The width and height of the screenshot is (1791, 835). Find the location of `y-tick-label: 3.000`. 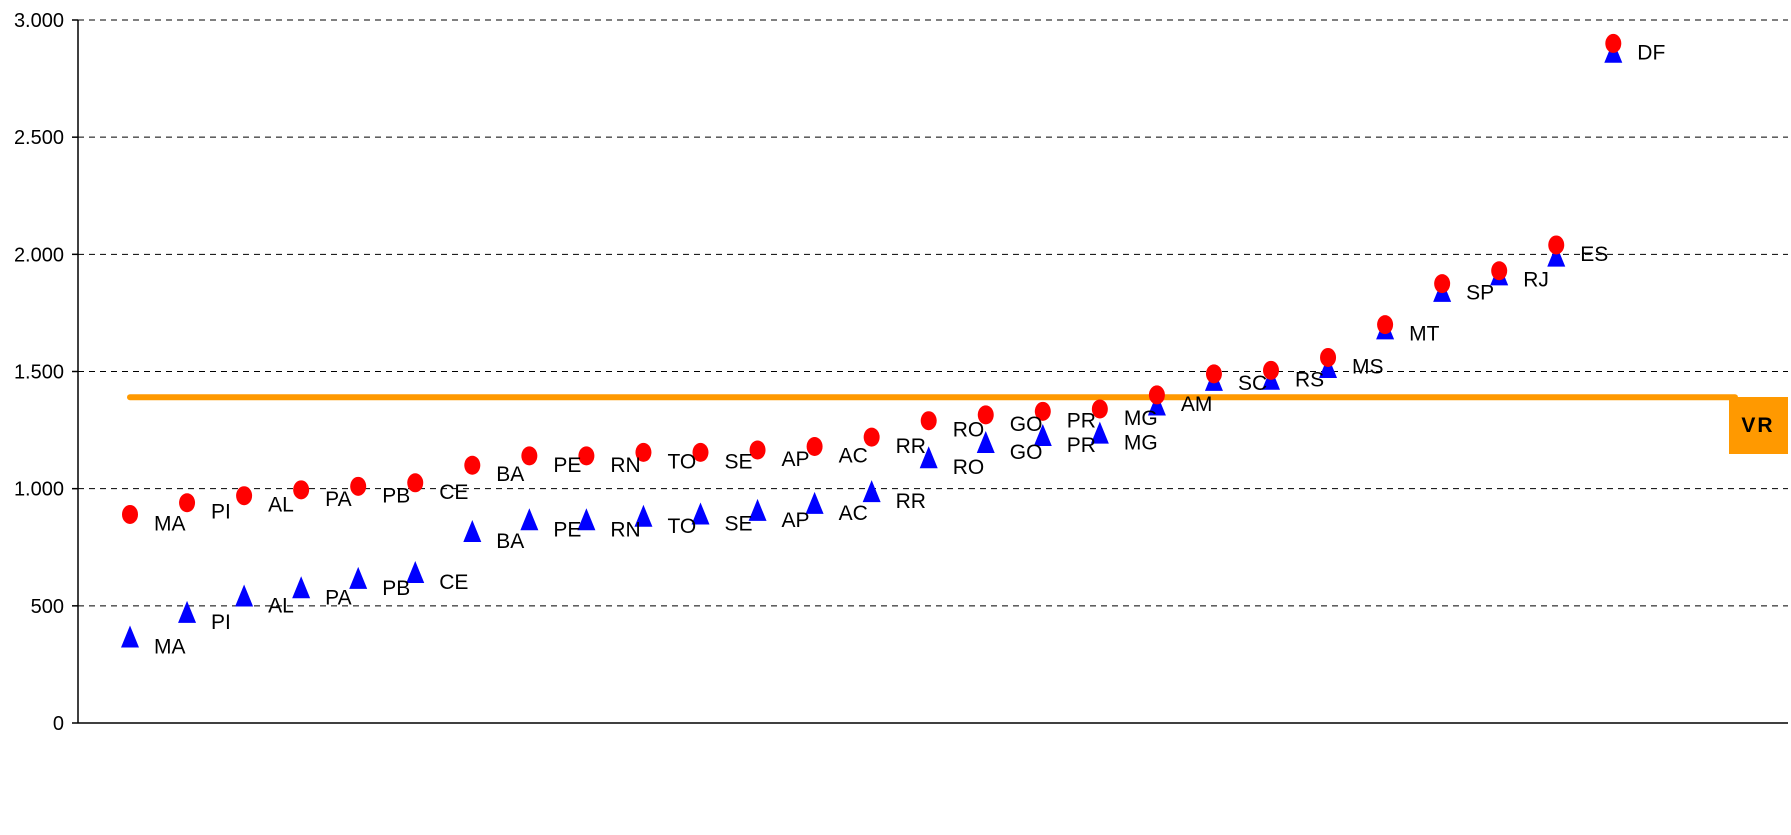

y-tick-label: 3.000 is located at coordinates (39, 21).